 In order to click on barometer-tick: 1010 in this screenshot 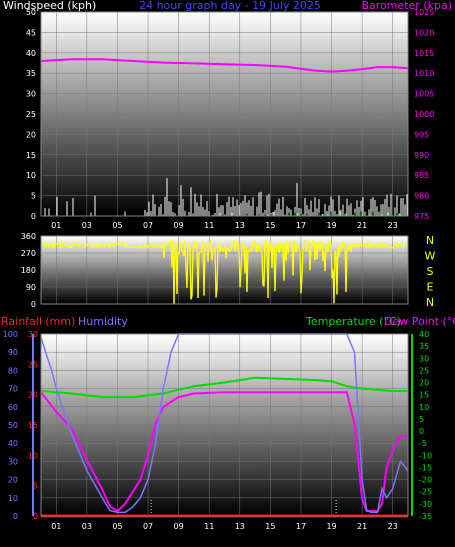, I will do `click(424, 73)`.